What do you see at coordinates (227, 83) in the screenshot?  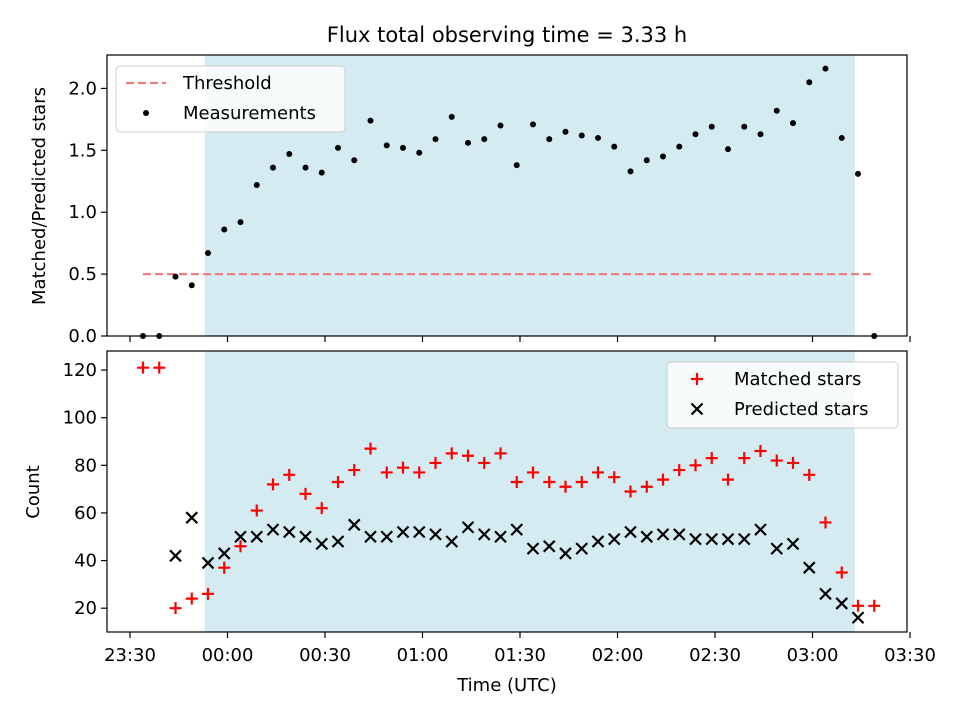 I see `legend-label: Threshold` at bounding box center [227, 83].